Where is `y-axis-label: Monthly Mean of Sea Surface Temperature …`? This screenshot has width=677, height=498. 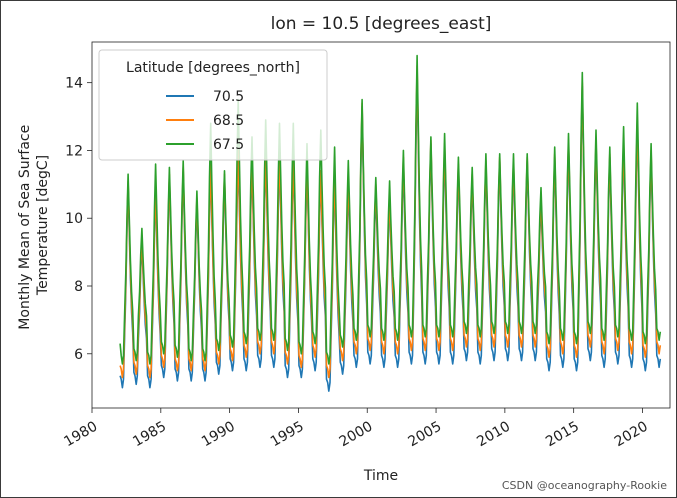
y-axis-label: Monthly Mean of Sea Surface Temperature … is located at coordinates (34, 224).